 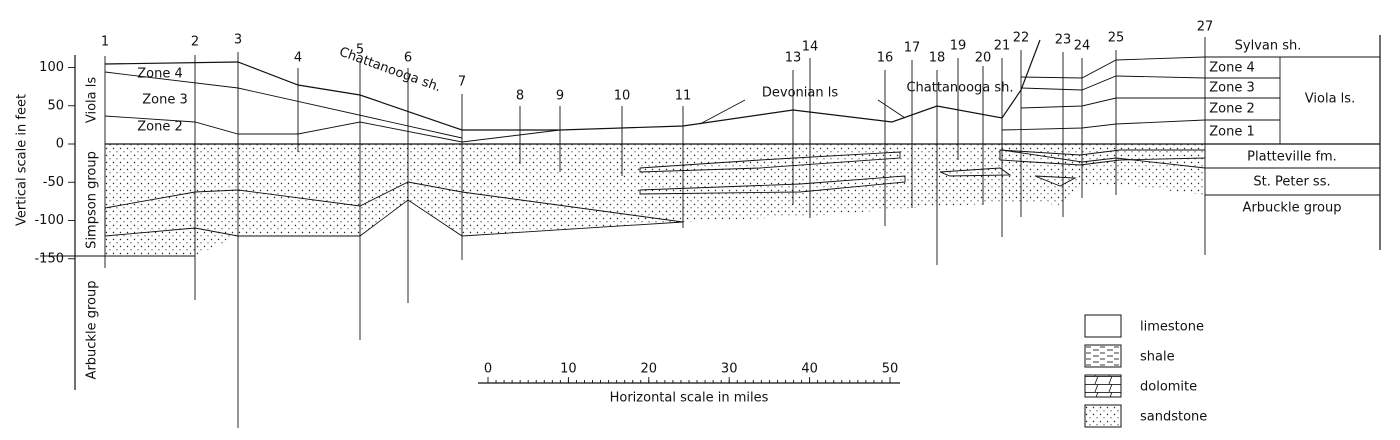 What do you see at coordinates (683, 96) in the screenshot?
I see `well-number: 11` at bounding box center [683, 96].